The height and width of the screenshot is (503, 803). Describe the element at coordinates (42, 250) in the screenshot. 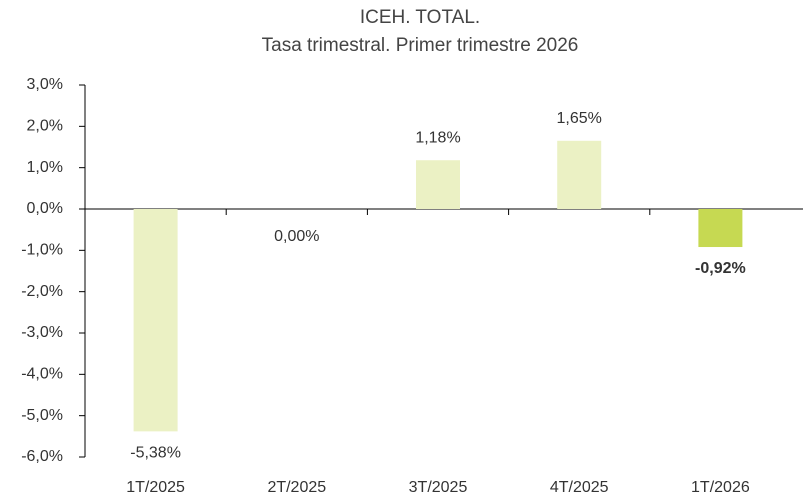

I see `y-tick-label: -1,0%` at that location.